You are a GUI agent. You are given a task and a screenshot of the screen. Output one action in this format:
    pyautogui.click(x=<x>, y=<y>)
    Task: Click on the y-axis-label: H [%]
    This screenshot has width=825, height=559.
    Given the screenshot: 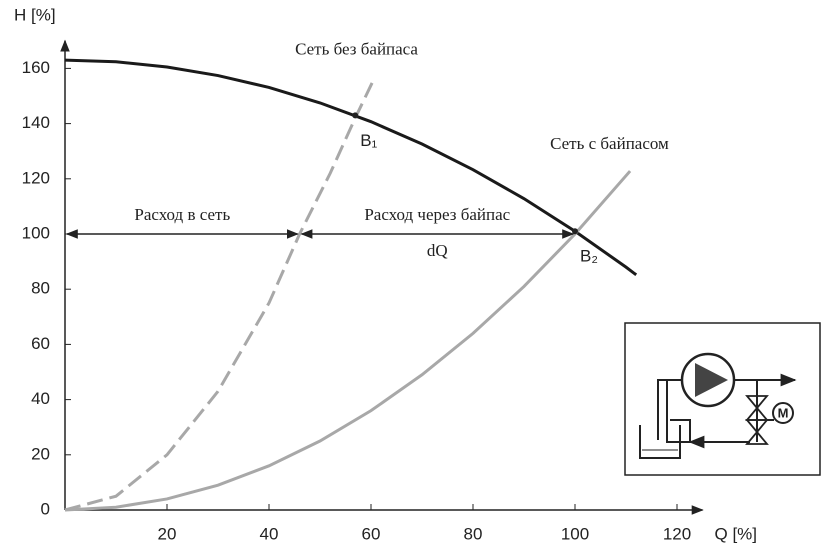 What is the action you would take?
    pyautogui.click(x=35, y=14)
    